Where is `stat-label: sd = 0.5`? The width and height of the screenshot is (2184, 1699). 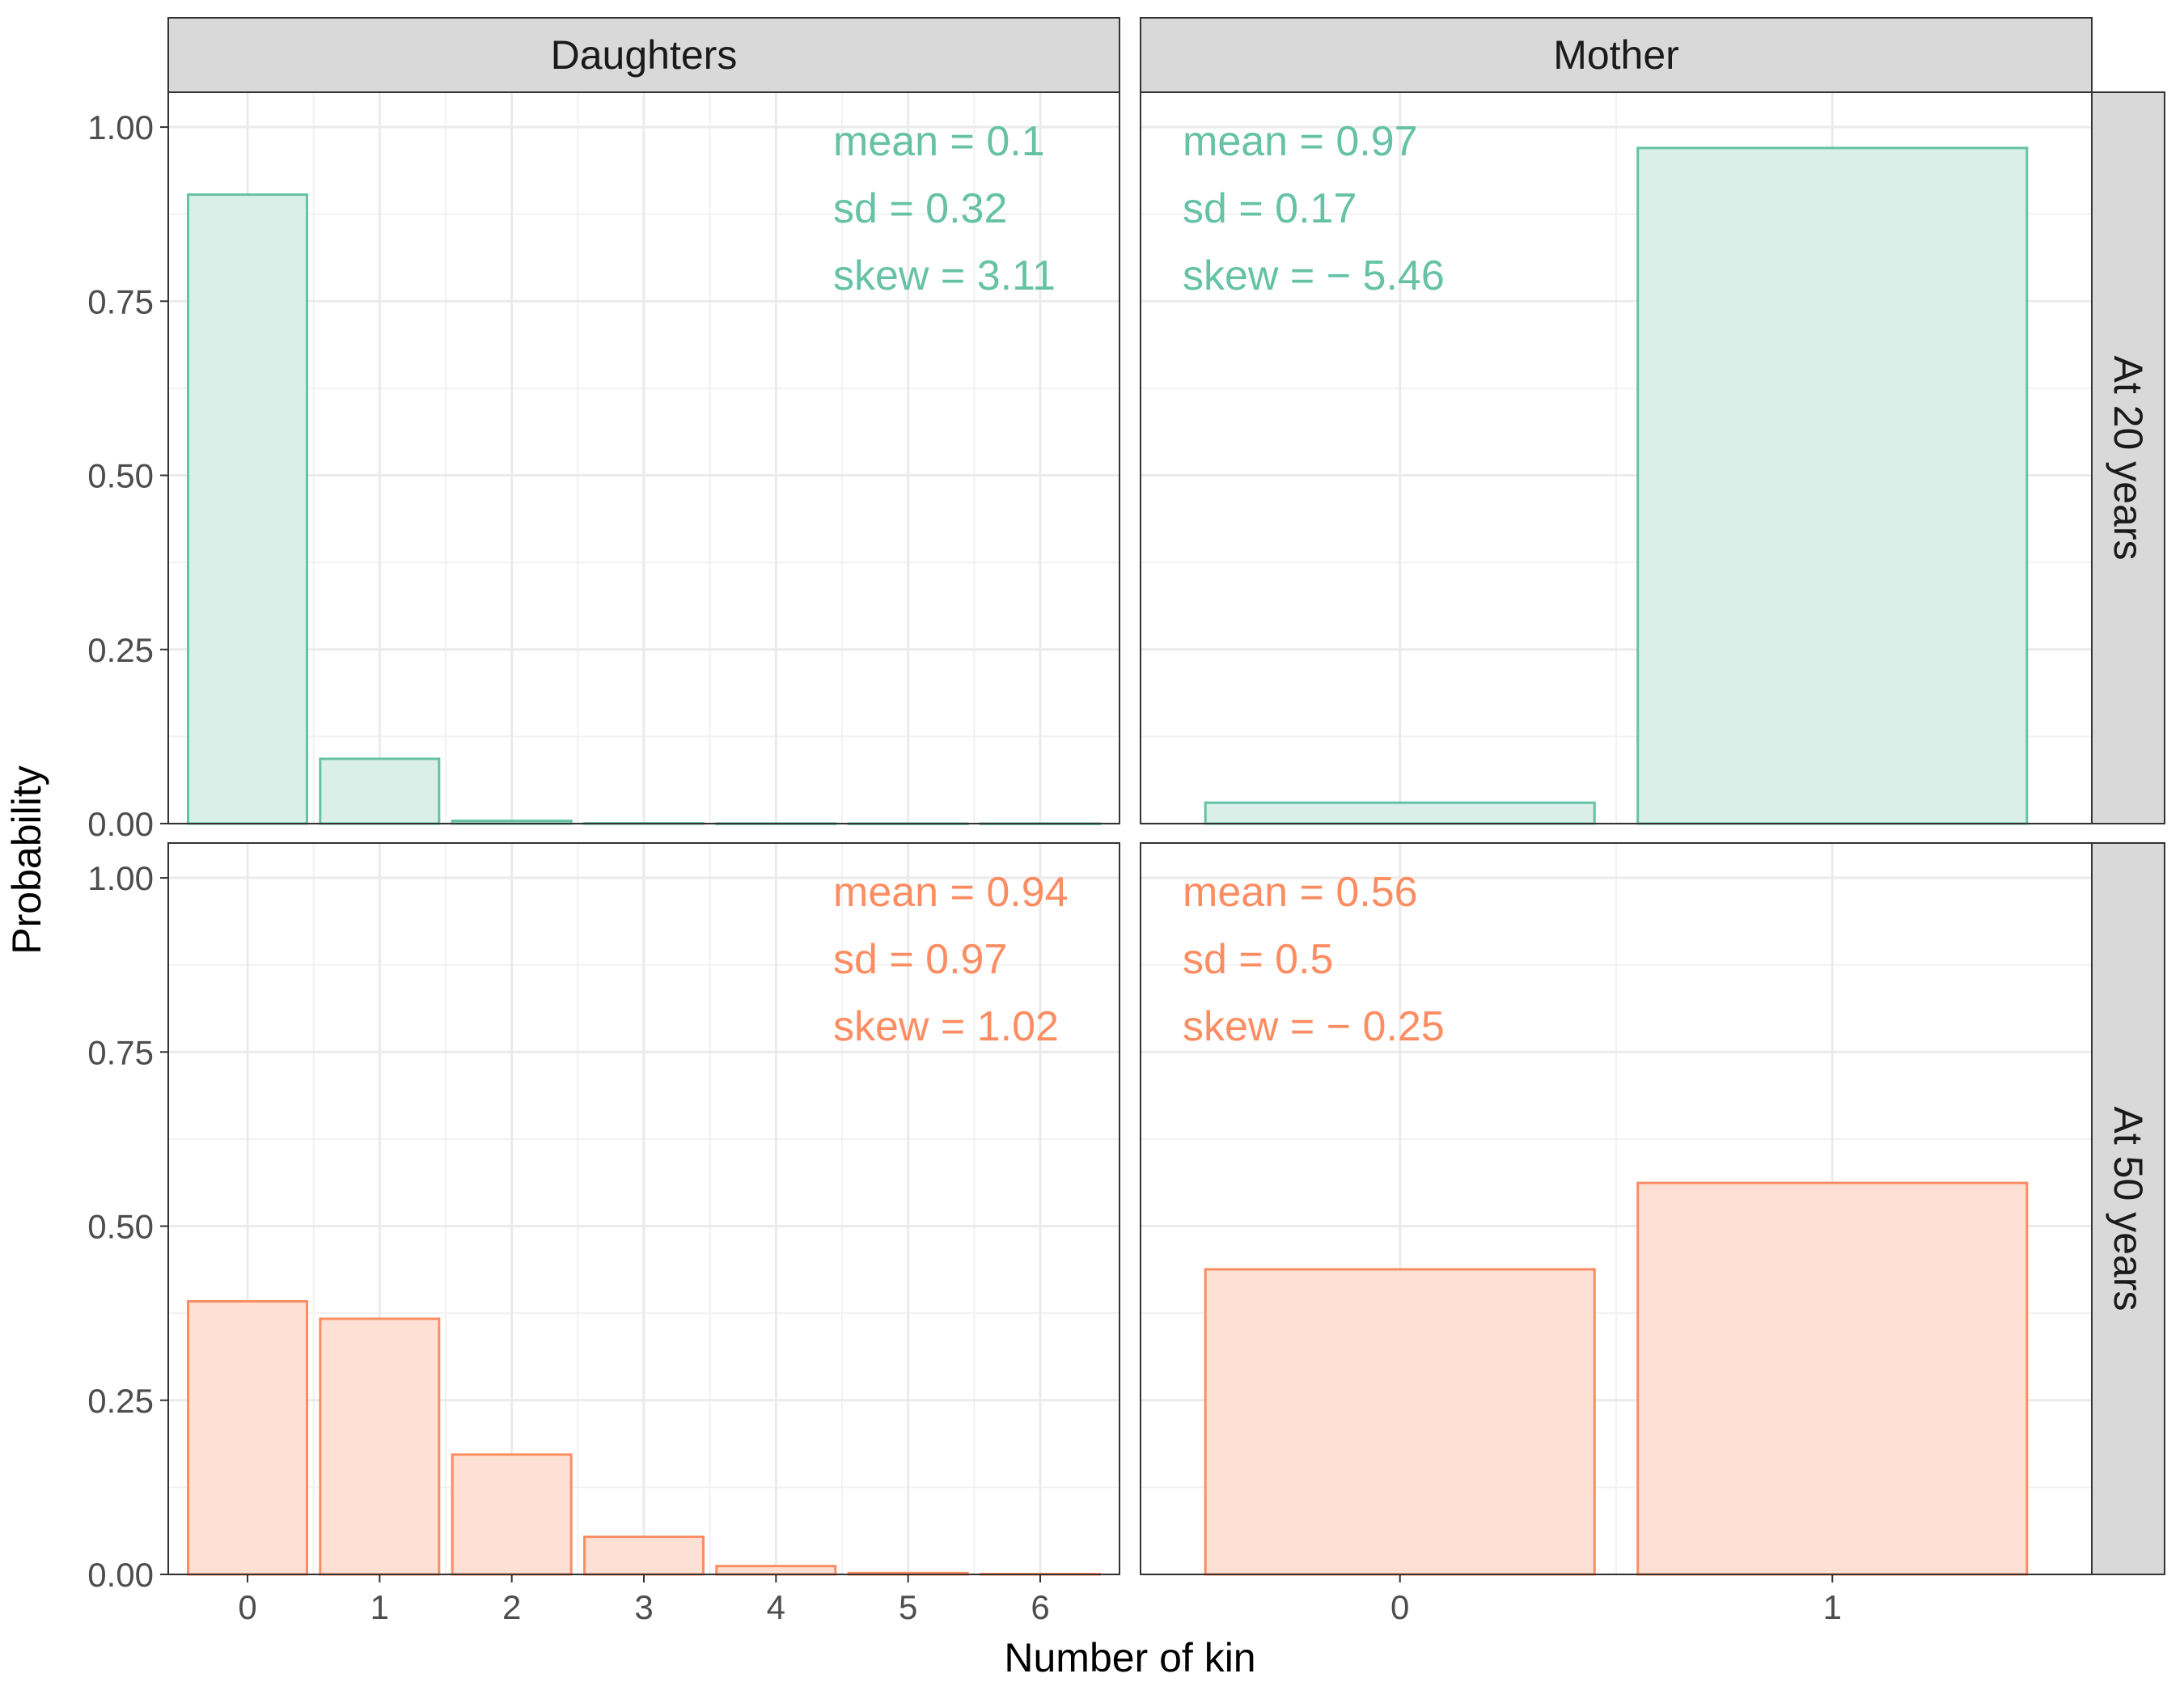
stat-label: sd = 0.5 is located at coordinates (1258, 959).